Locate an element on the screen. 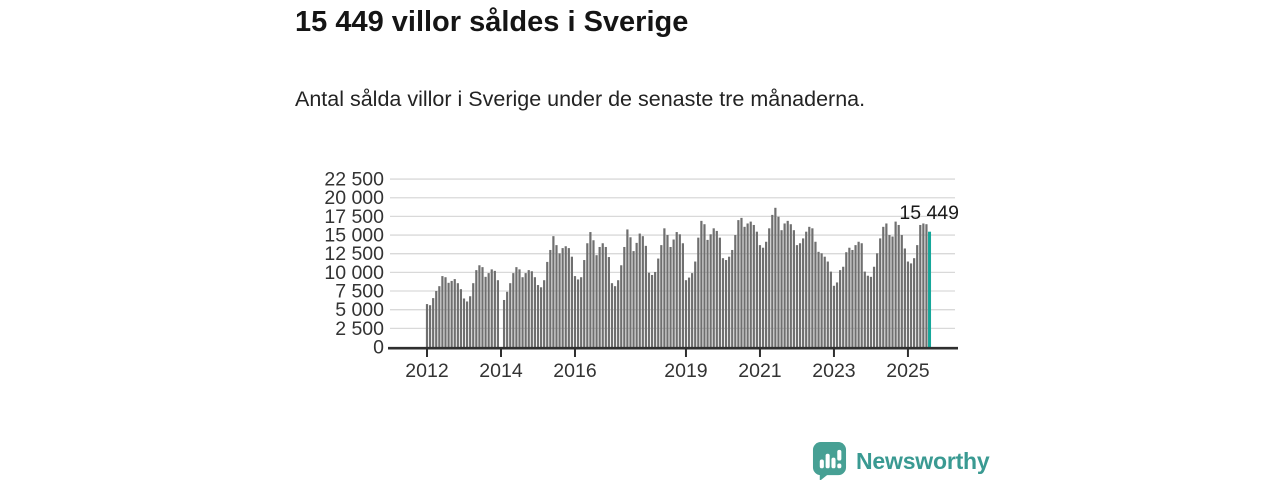 Image resolution: width=1280 pixels, height=480 pixels. x-axis-tick-label: 2021 is located at coordinates (759, 371).